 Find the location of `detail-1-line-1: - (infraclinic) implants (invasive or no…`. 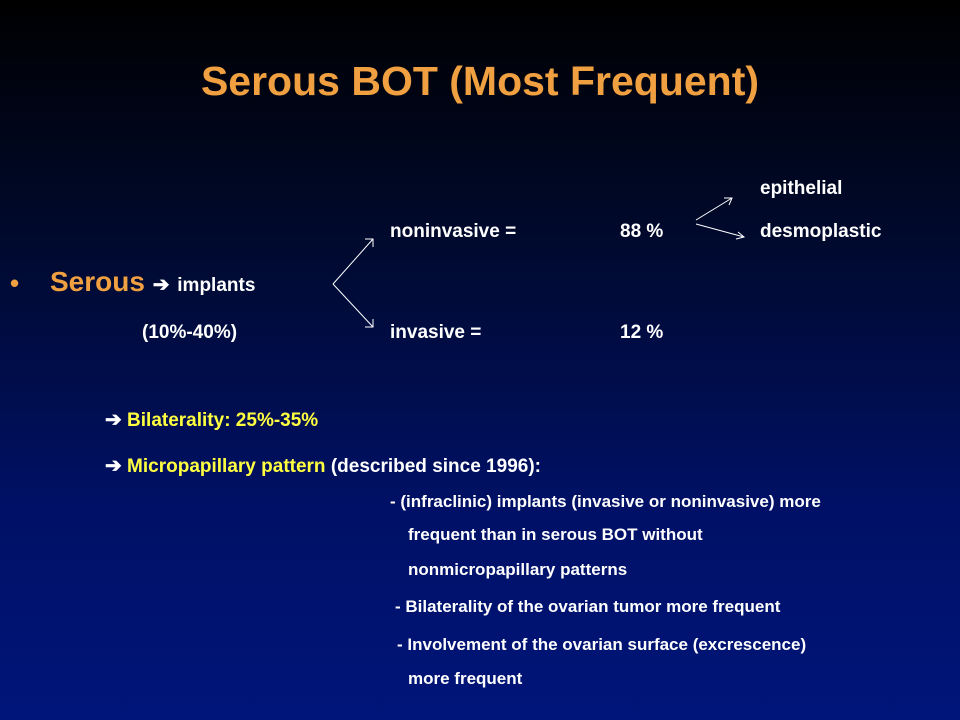

detail-1-line-1: - (infraclinic) implants (invasive or no… is located at coordinates (605, 501).